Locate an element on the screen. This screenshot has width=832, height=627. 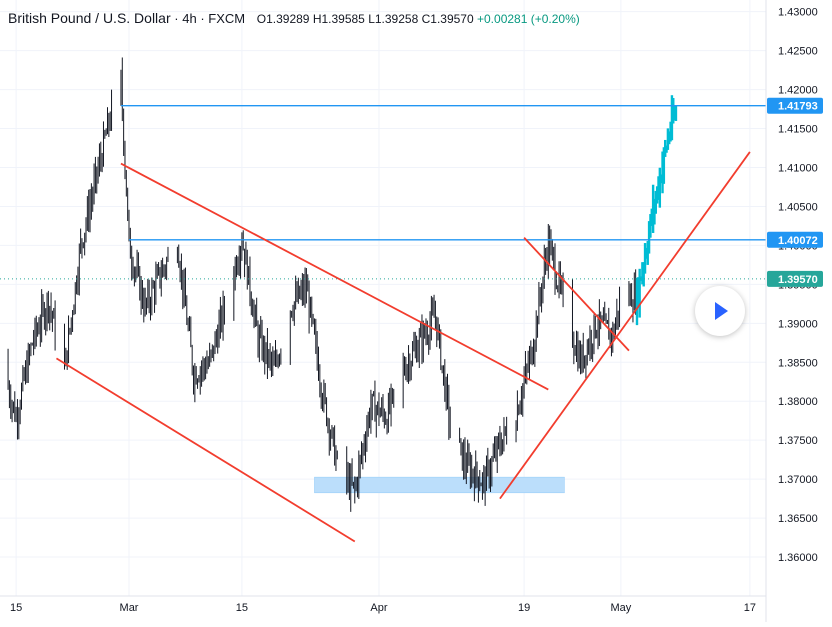
time-tick-label: Mar is located at coordinates (129, 608).